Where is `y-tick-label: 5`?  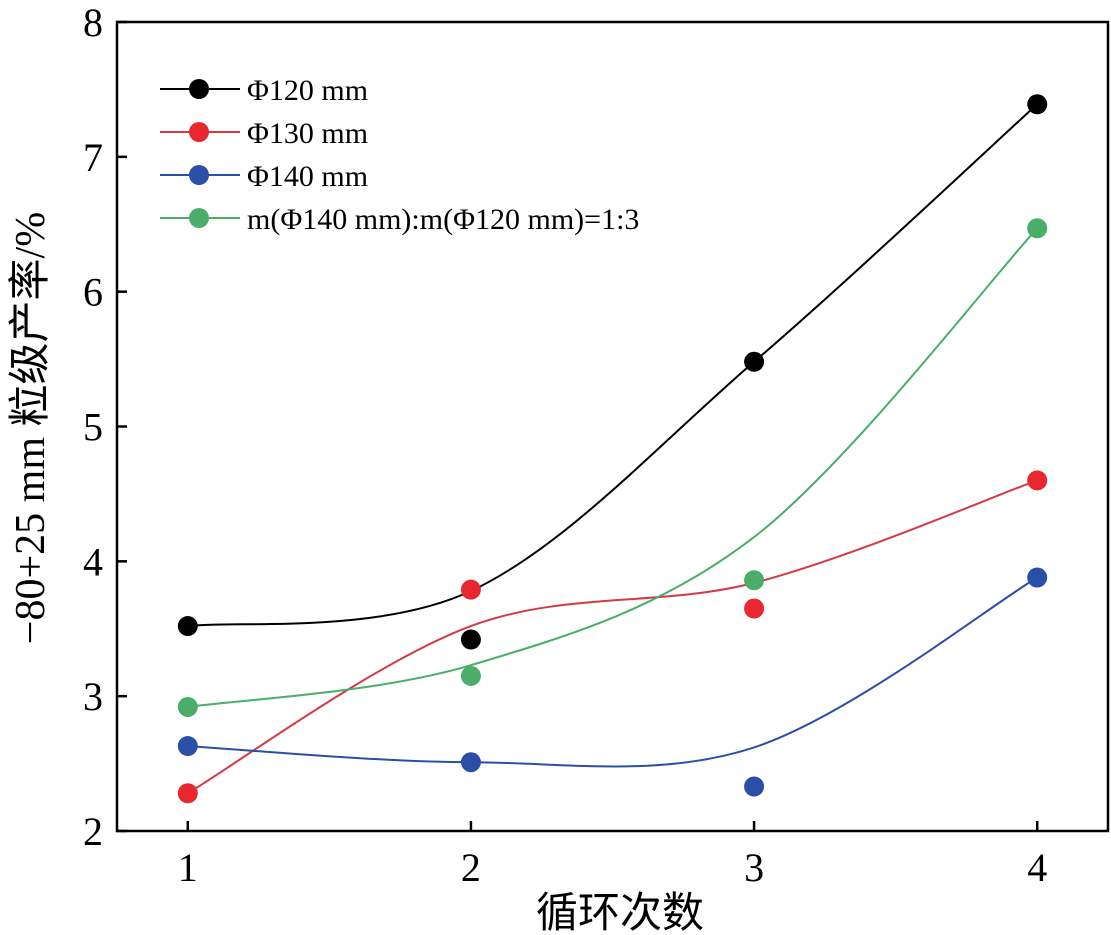 y-tick-label: 5 is located at coordinates (93, 427).